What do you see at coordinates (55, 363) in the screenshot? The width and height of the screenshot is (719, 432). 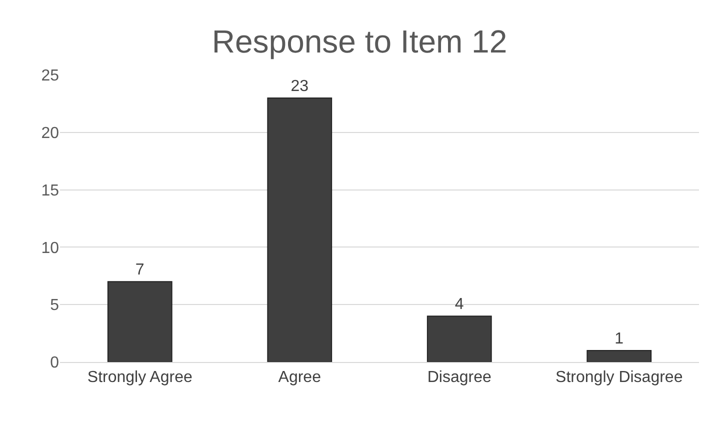 I see `y-tick-label: 0` at bounding box center [55, 363].